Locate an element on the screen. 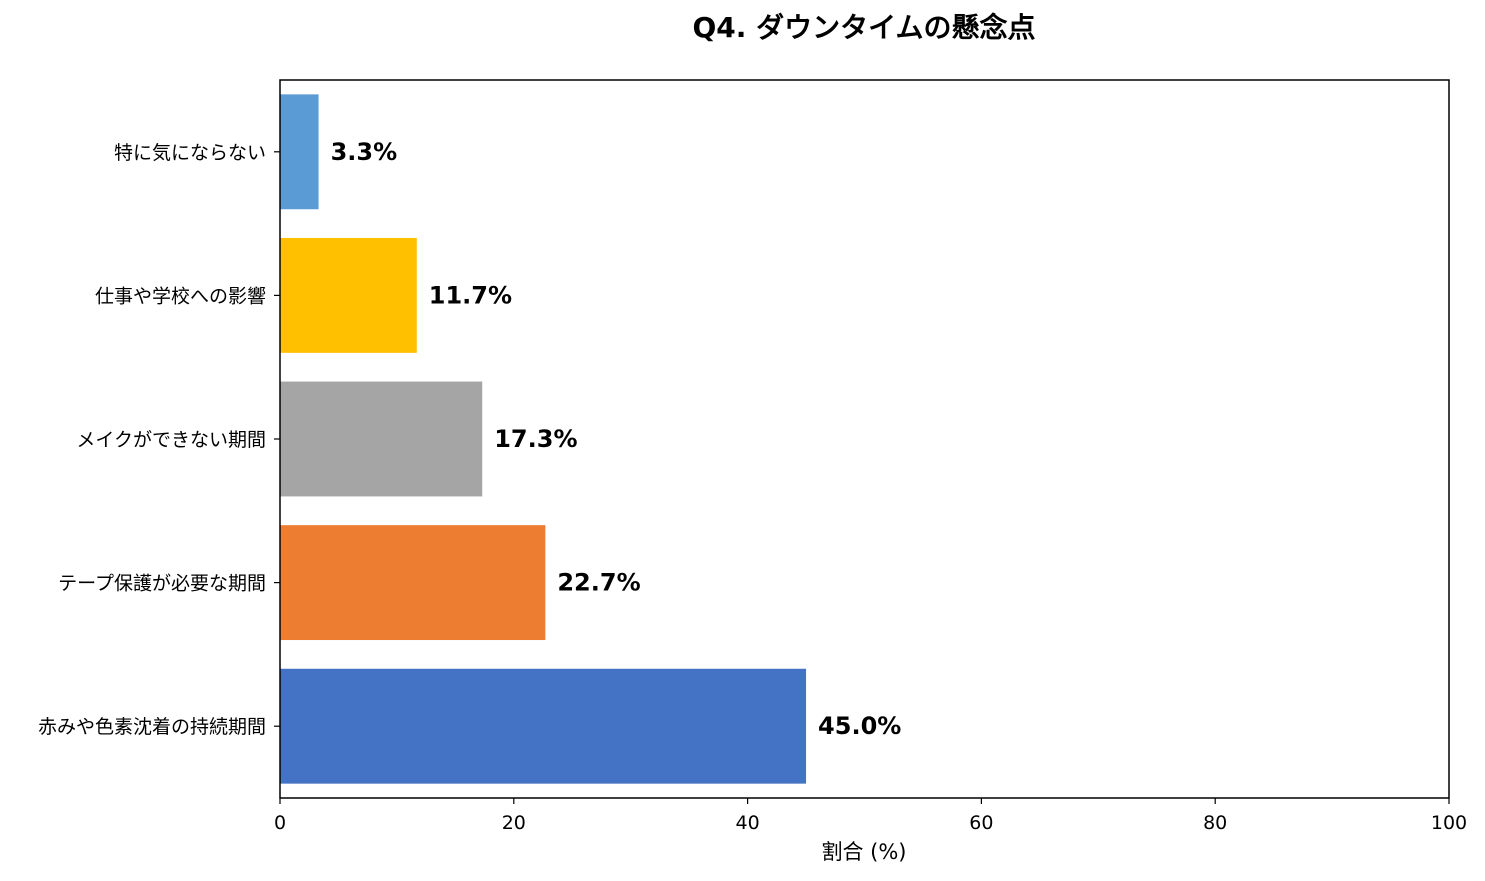  x-tick-label: 80 is located at coordinates (1215, 823).